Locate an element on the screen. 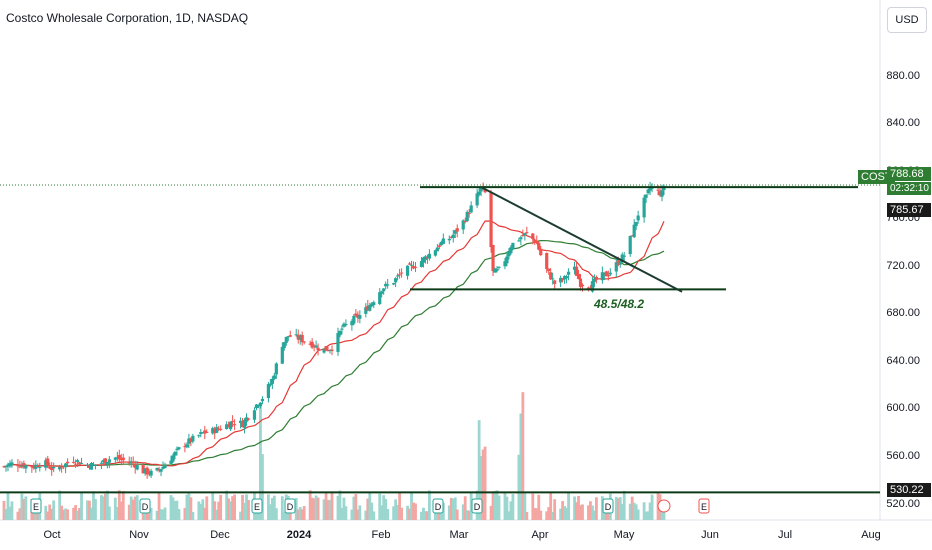  event-marker-label: E is located at coordinates (36, 507).